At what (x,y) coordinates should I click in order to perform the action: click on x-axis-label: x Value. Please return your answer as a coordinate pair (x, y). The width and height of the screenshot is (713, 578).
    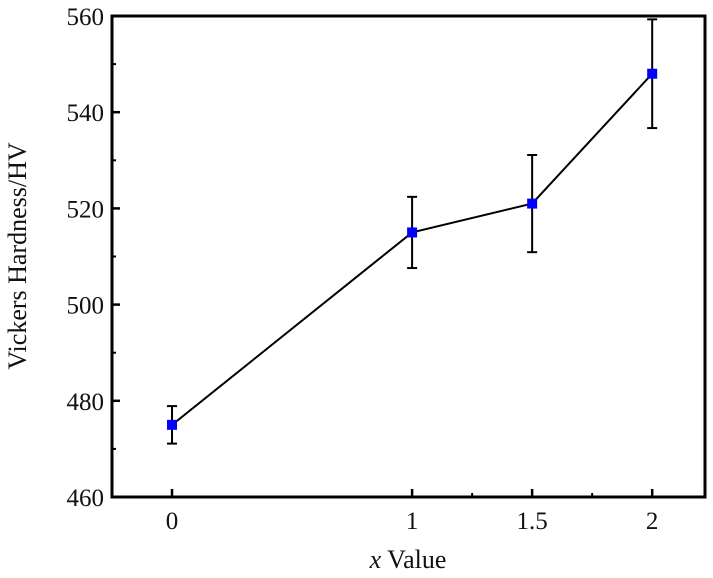
    Looking at the image, I should click on (408, 559).